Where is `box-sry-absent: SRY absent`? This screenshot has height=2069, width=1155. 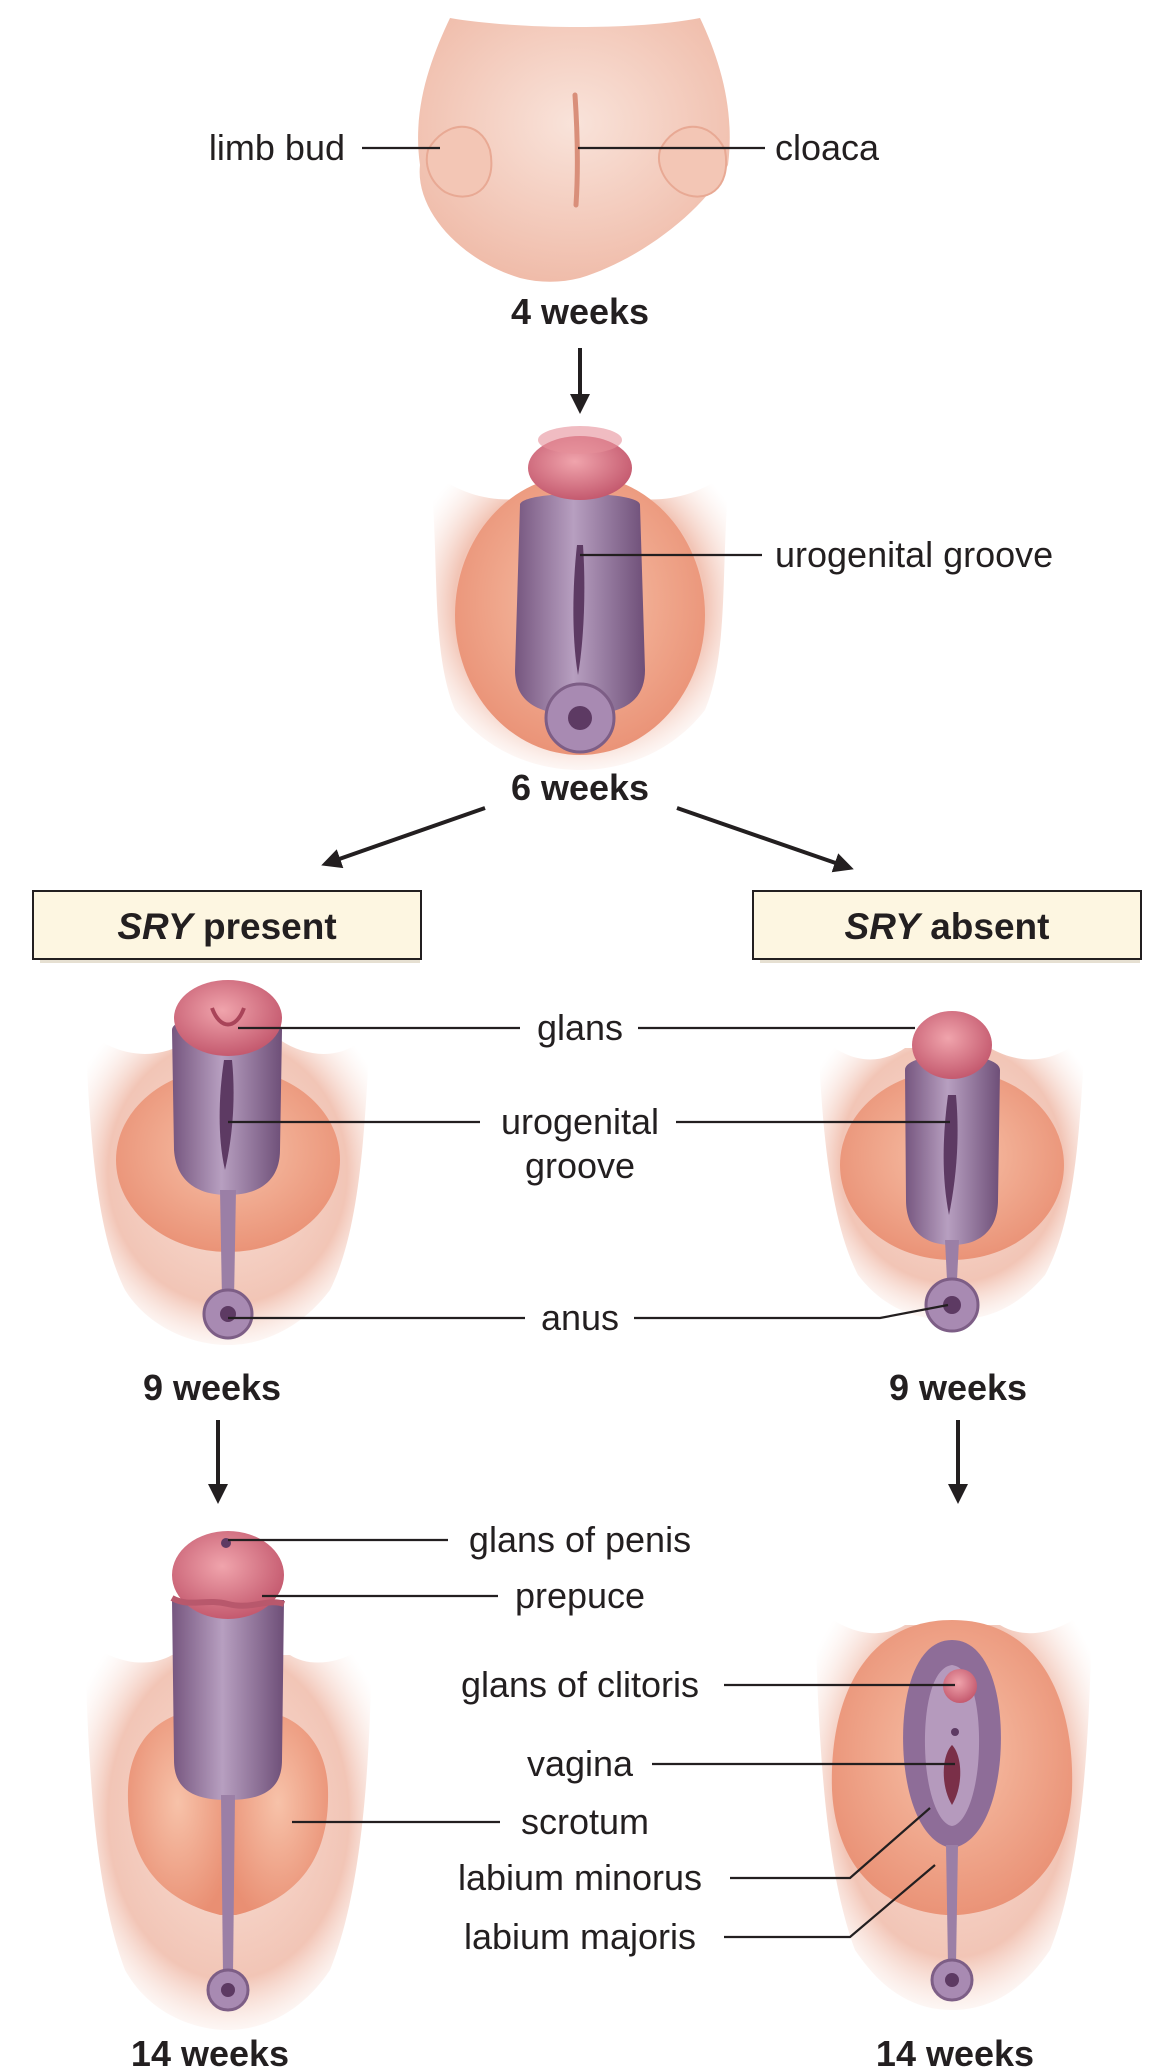 box-sry-absent: SRY absent is located at coordinates (947, 926).